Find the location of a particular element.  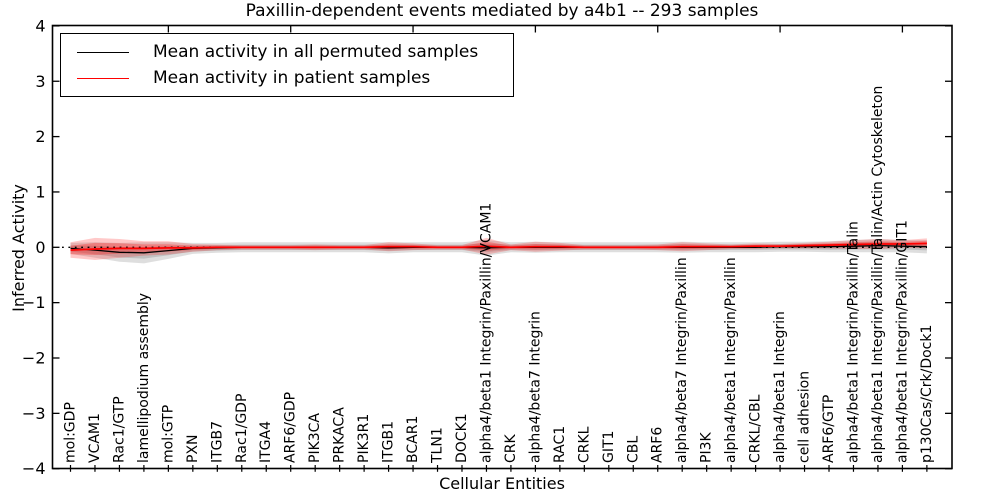

x-category-label: alpha4/beta1 Integrin/Paxillin/GIT1 is located at coordinates (902, 341).